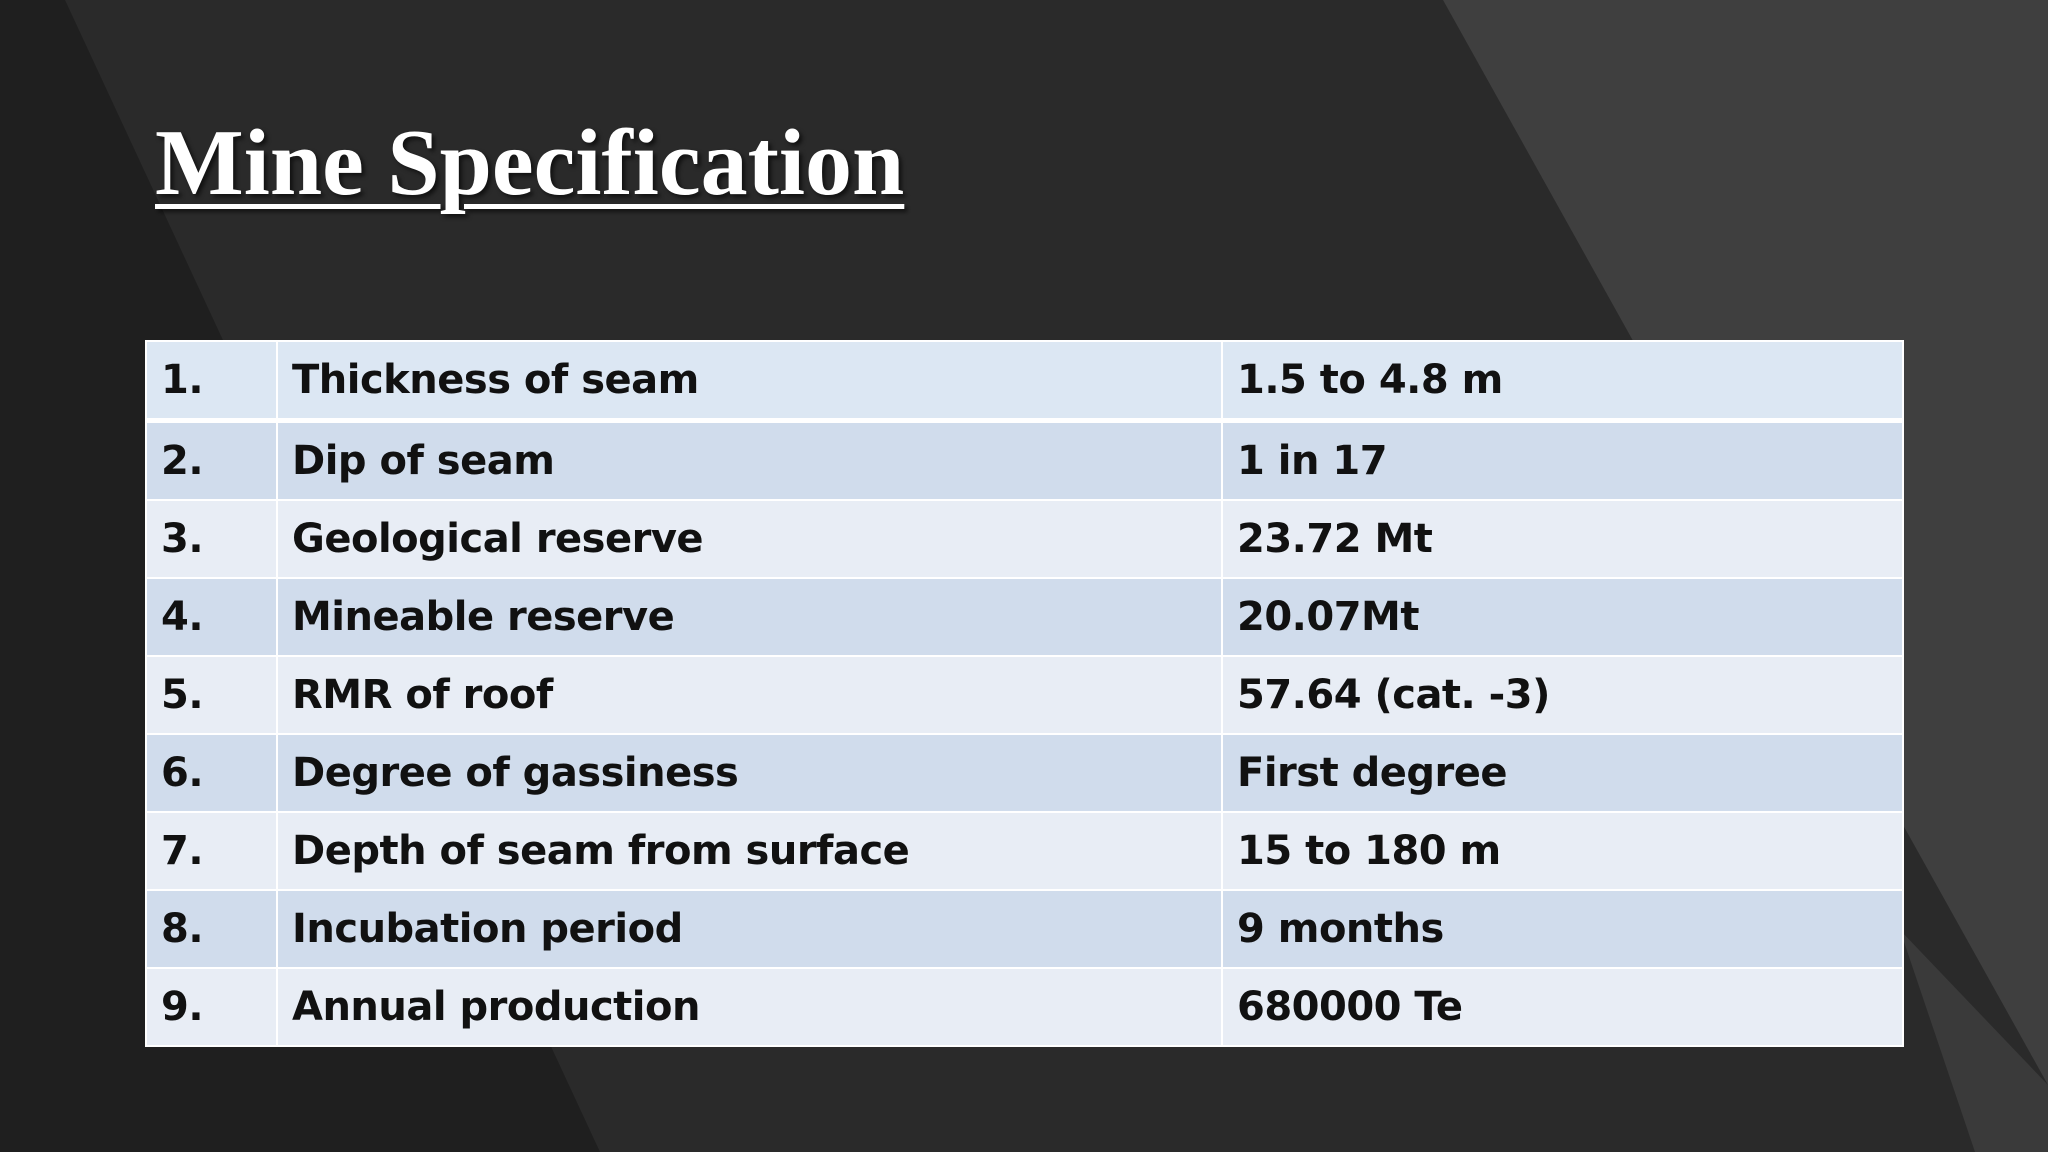 The image size is (2048, 1152). I want to click on spec-name: Incubation period, so click(749, 929).